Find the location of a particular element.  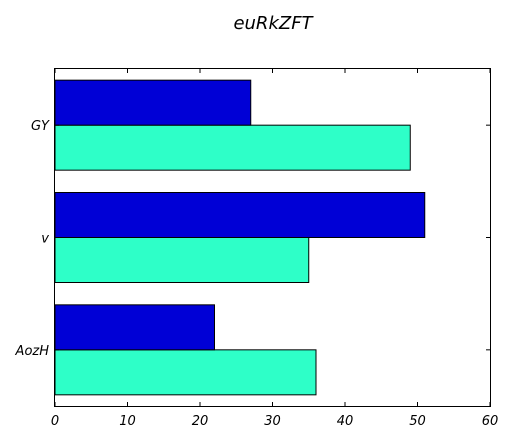

x-tick-label: 50 is located at coordinates (417, 421).